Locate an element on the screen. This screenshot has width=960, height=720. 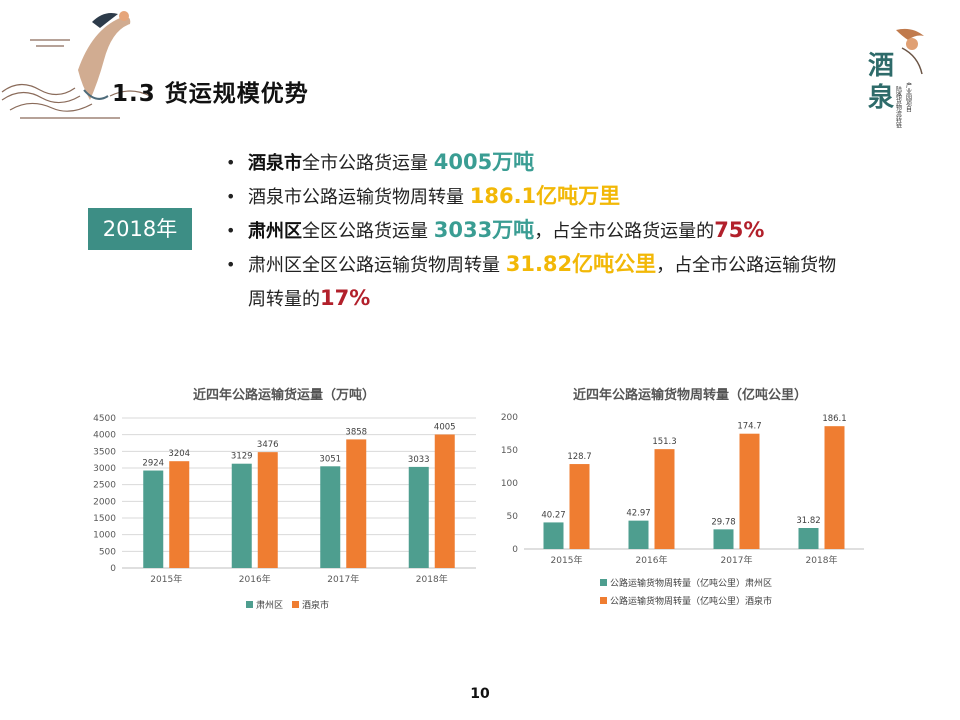
data-label: 174.7 is located at coordinates (749, 427).